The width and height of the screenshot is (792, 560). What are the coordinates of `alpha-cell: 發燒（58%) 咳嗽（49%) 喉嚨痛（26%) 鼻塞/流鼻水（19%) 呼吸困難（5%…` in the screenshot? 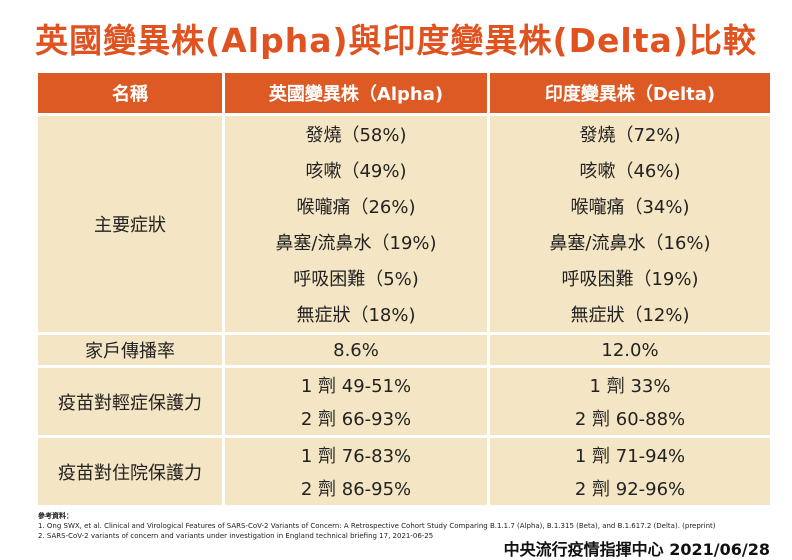 It's located at (356, 224).